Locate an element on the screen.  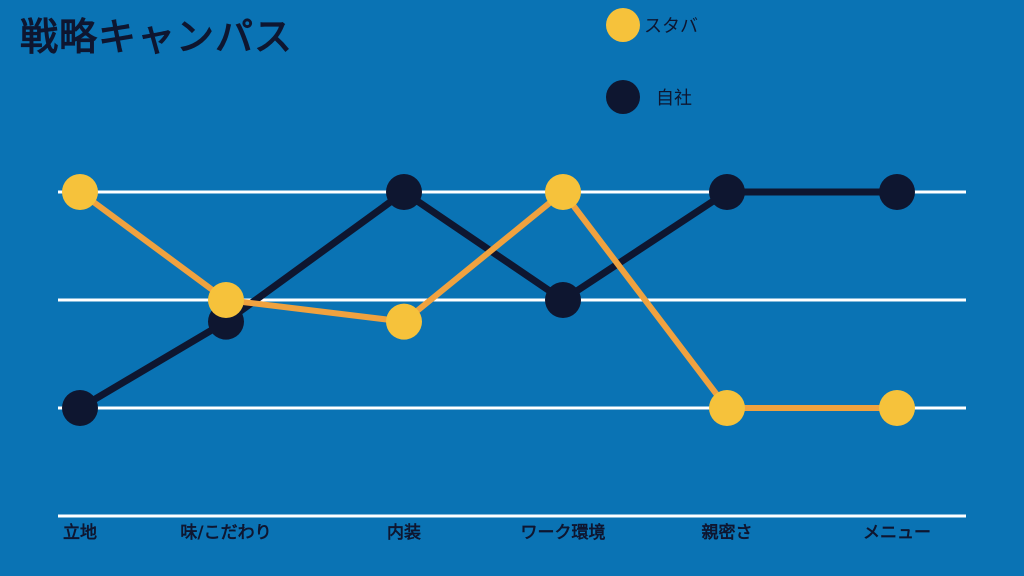
x-tick-label-0: 立地 is located at coordinates (80, 532).